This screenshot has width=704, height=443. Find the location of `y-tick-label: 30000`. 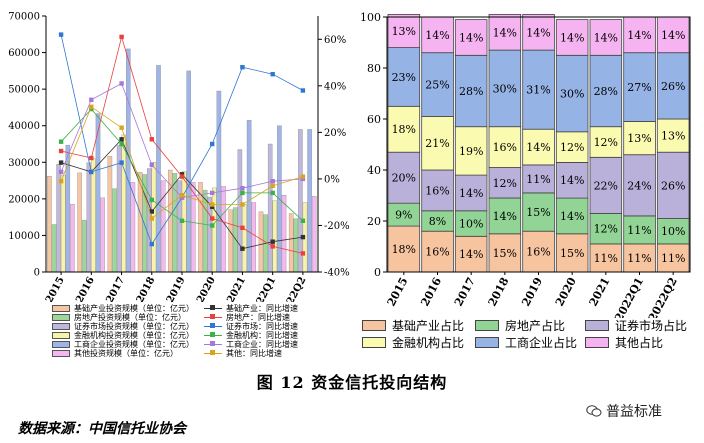

y-tick-label: 30000 is located at coordinates (24, 163).